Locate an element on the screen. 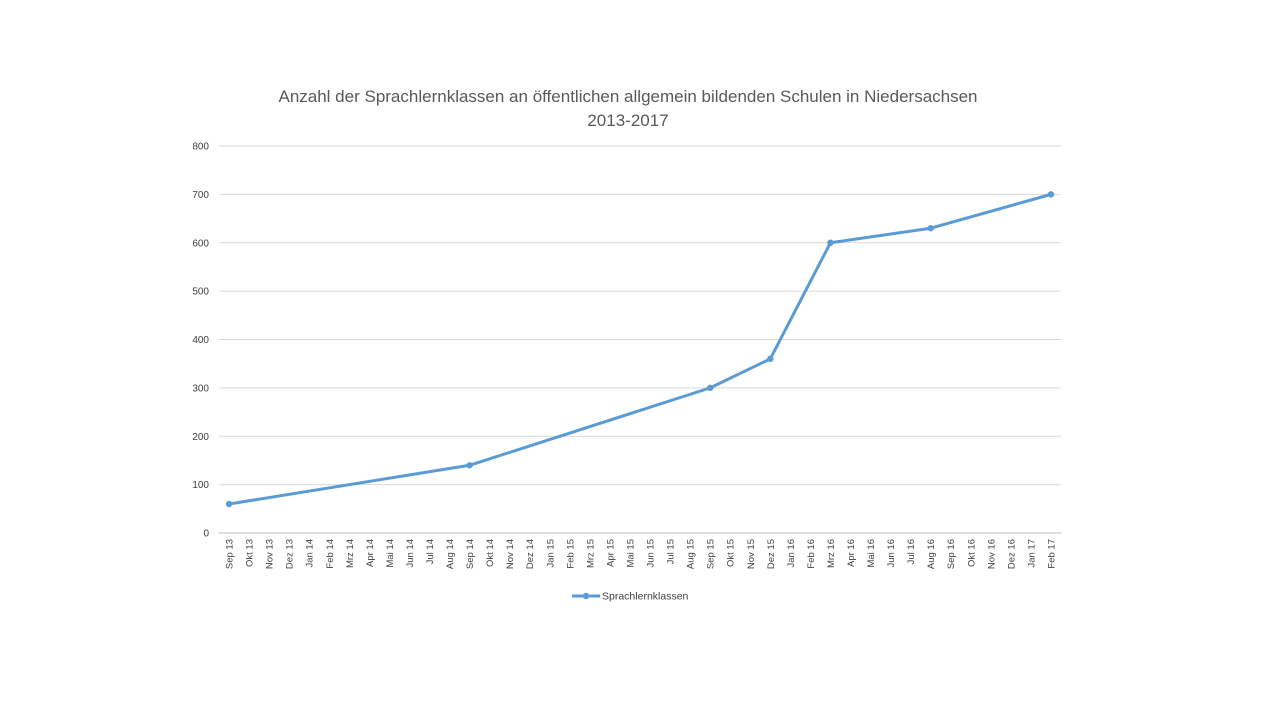  x-tick-label: Okt 15 is located at coordinates (731, 553).